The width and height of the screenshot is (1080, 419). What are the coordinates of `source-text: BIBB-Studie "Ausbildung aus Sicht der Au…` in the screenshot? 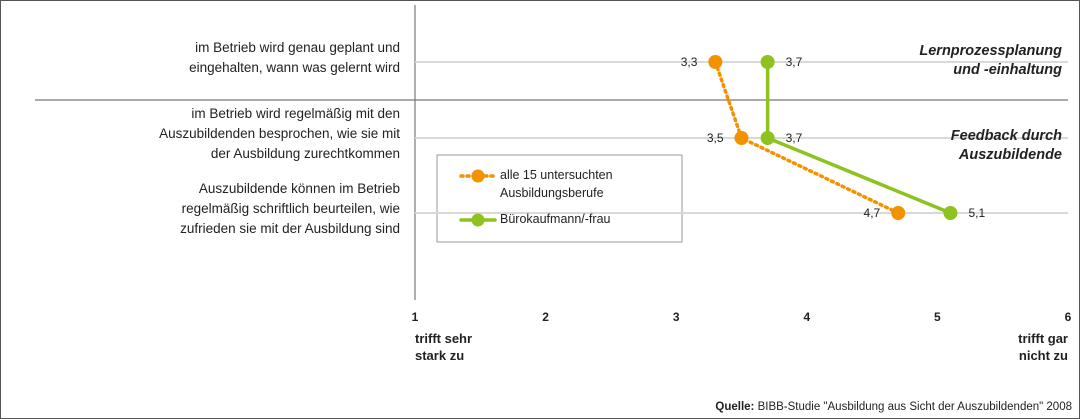 It's located at (914, 407).